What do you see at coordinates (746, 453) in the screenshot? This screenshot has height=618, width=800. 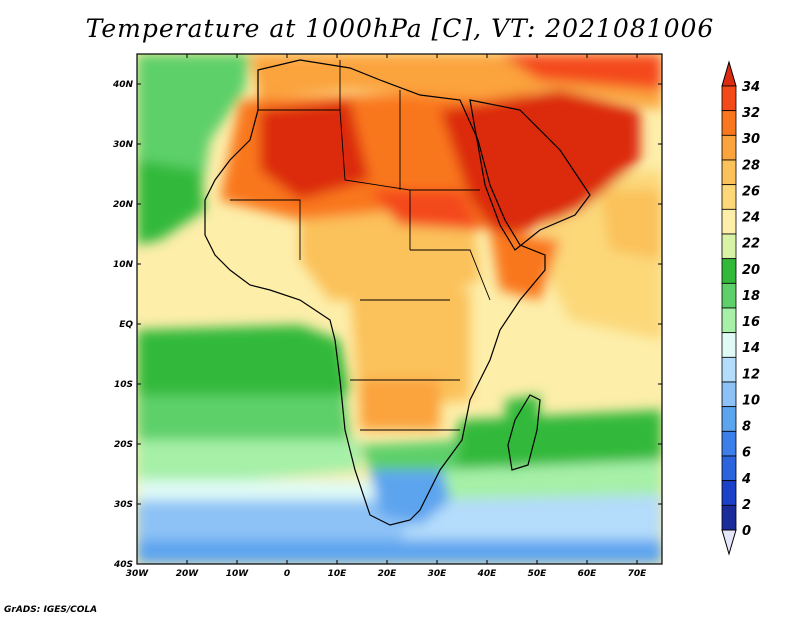 I see `colorbar-label: 6` at bounding box center [746, 453].